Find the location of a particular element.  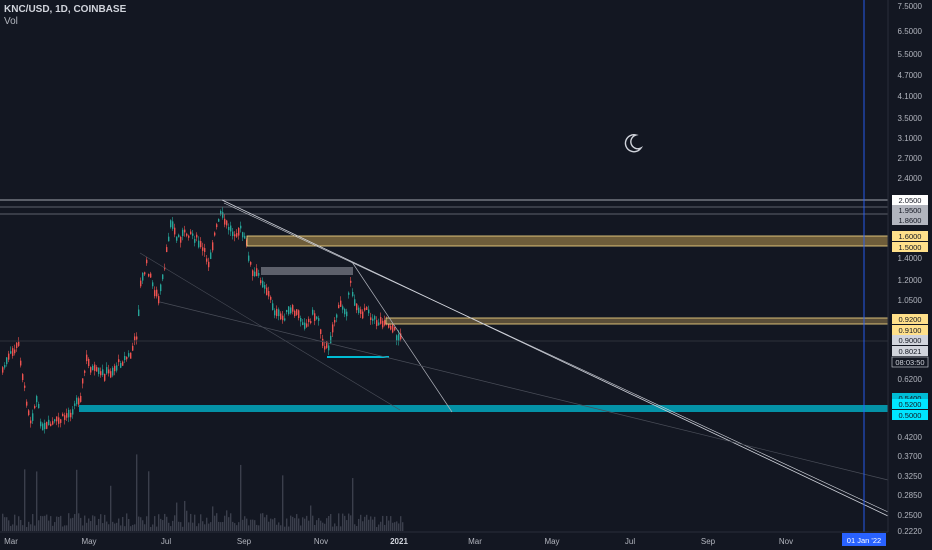

resistance-zone-high is located at coordinates (567, 241).